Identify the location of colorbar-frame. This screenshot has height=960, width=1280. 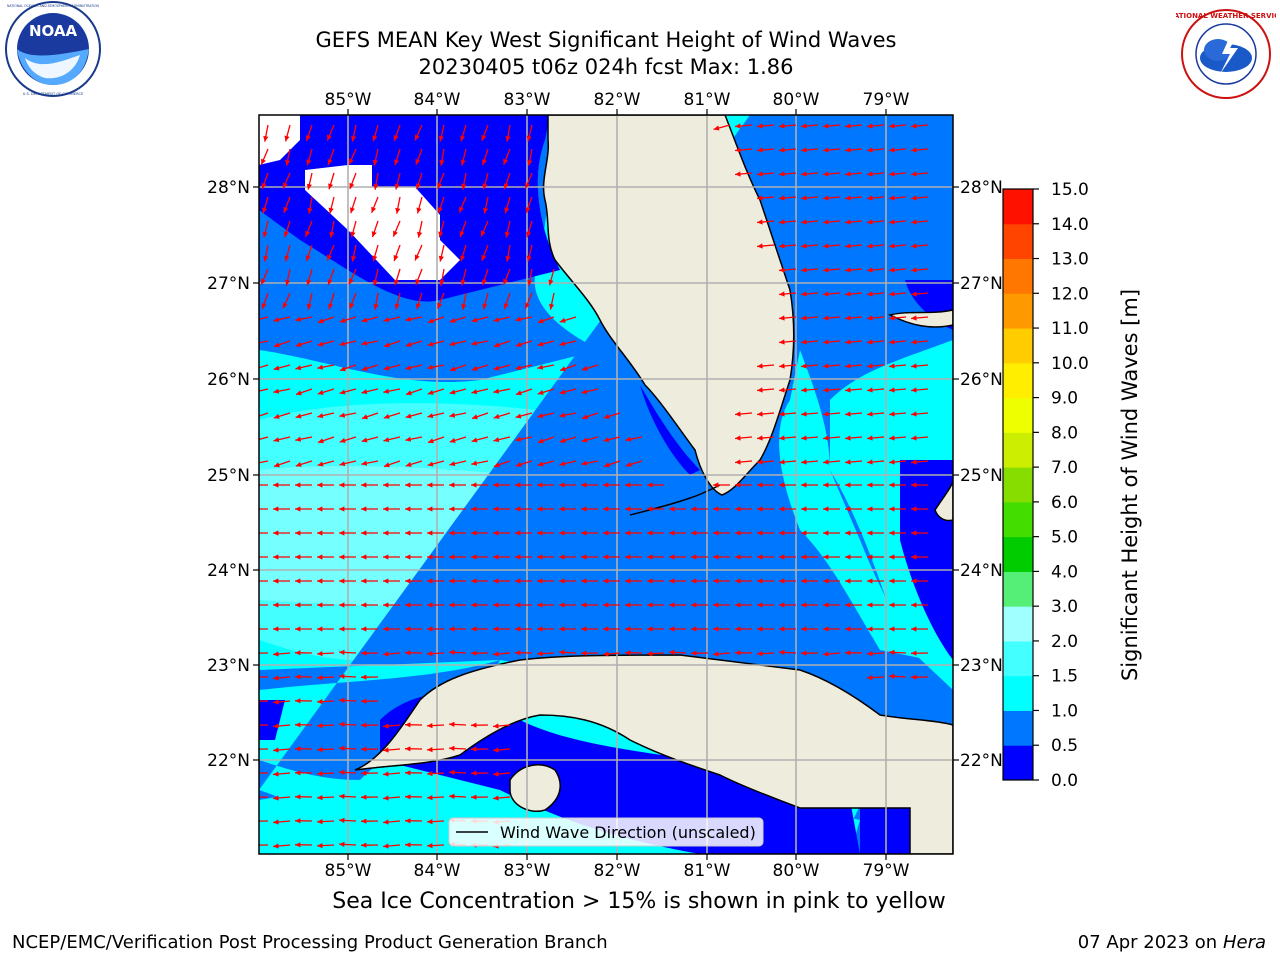
(1018, 484).